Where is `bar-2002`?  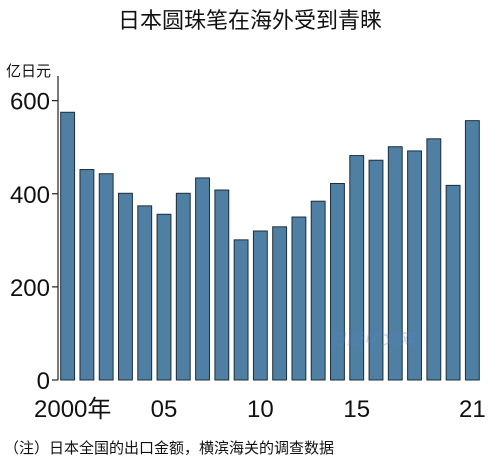 bar-2002 is located at coordinates (106, 277).